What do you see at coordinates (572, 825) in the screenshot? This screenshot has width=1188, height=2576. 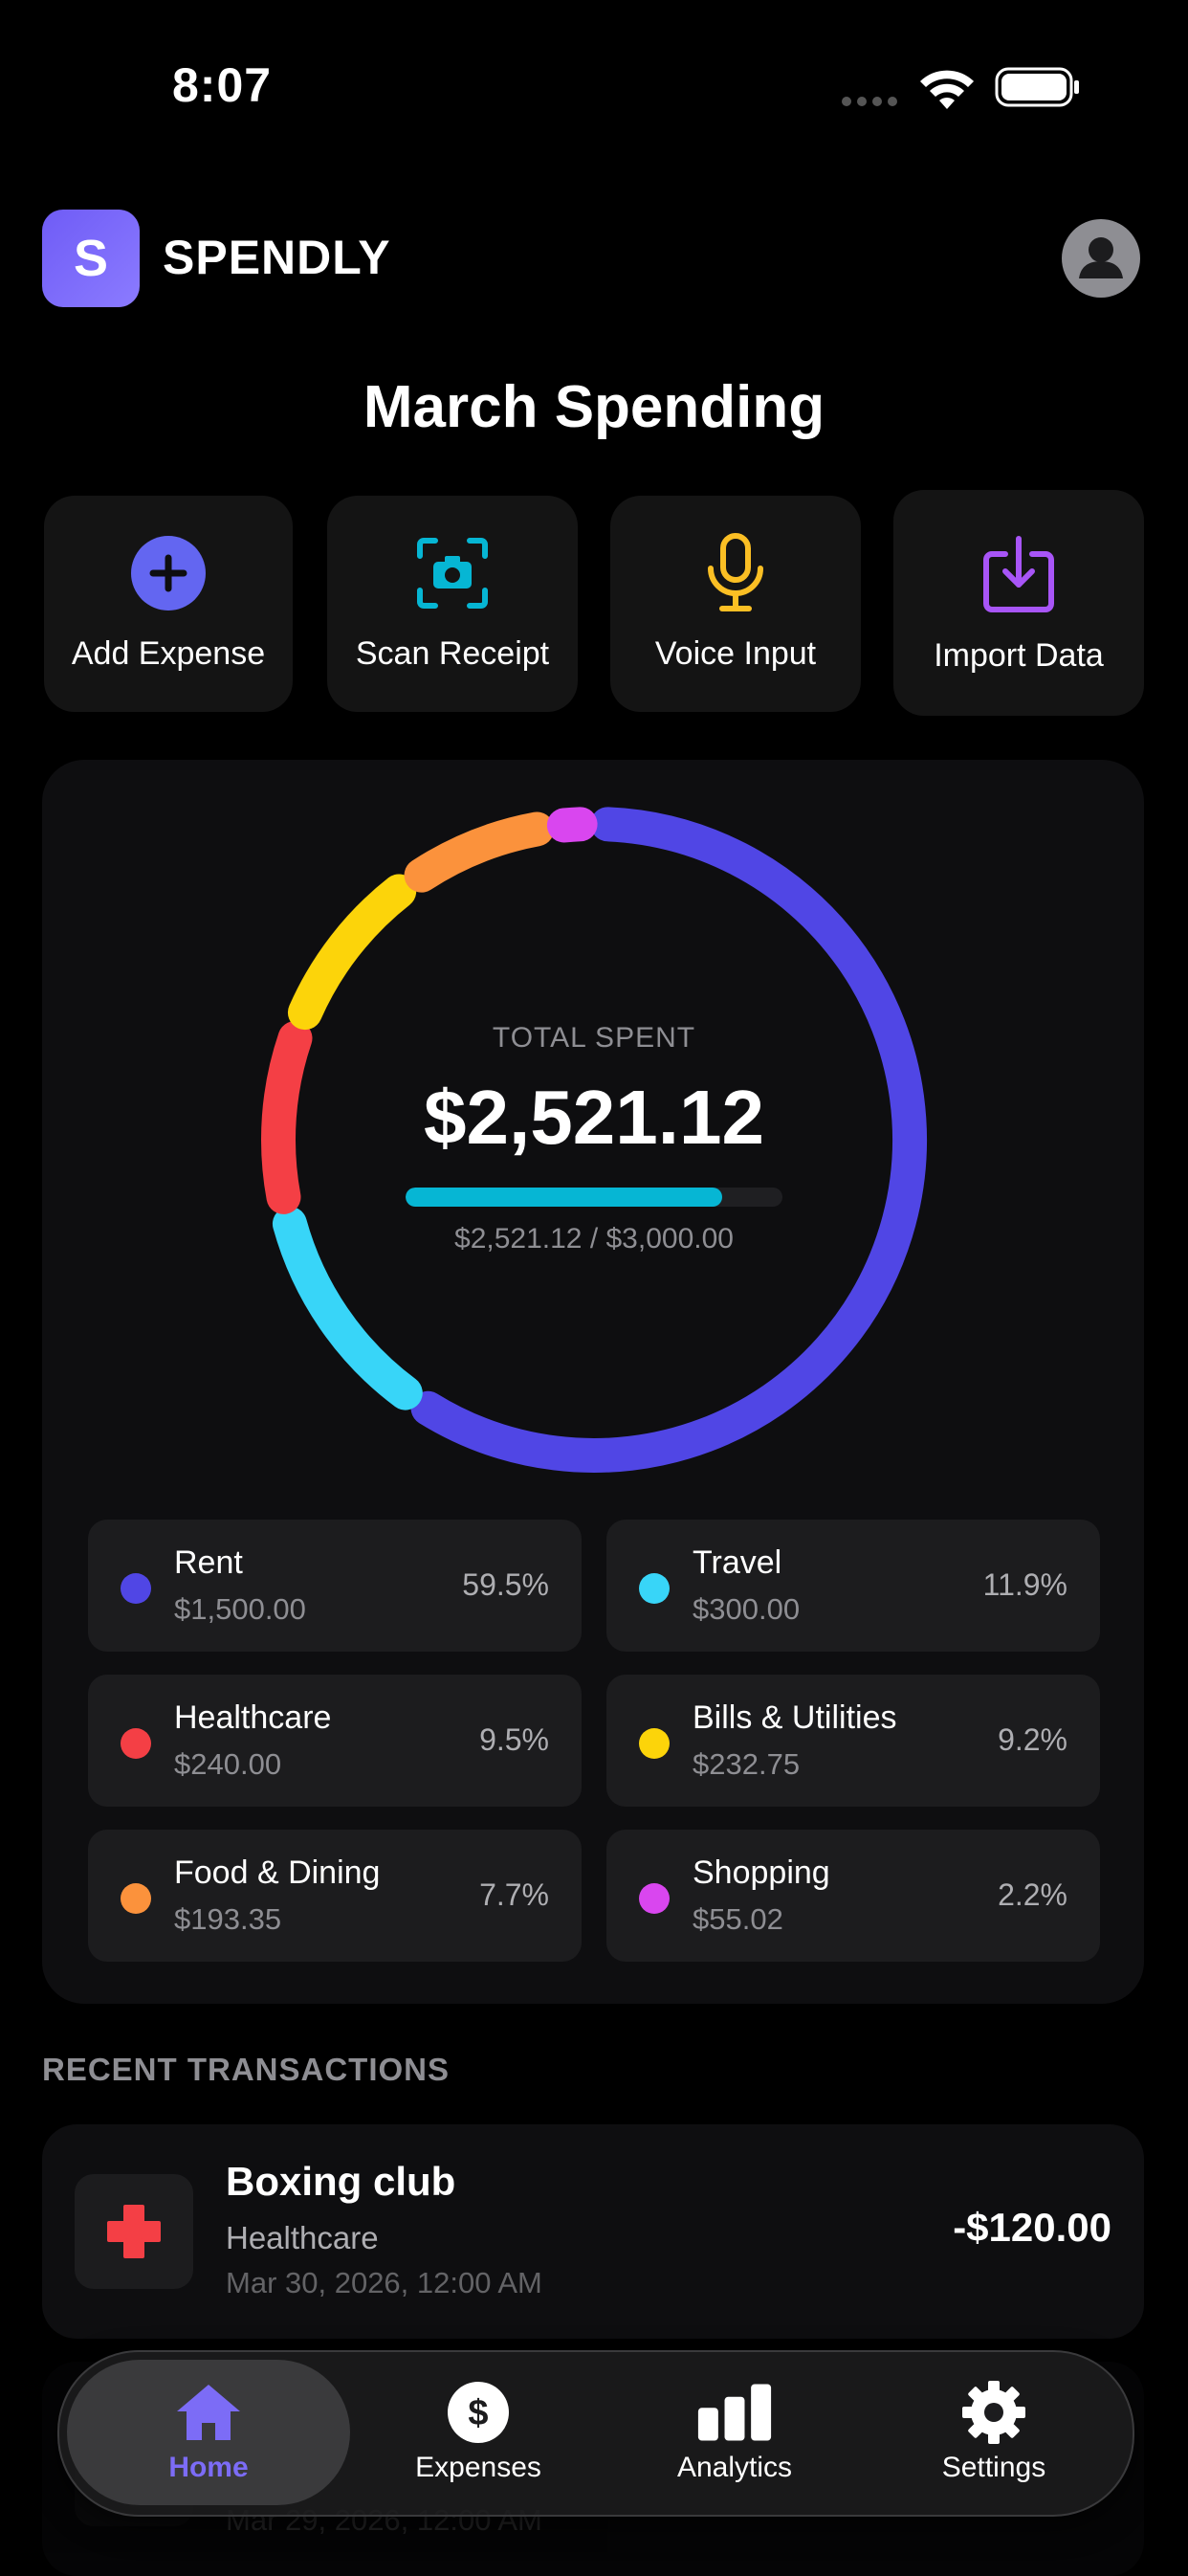 I see `donut-segment-shopping` at bounding box center [572, 825].